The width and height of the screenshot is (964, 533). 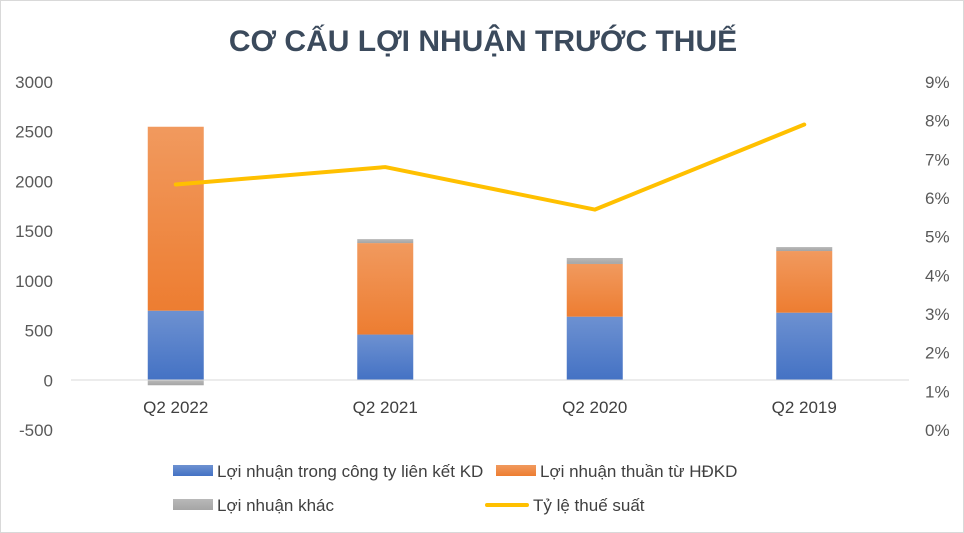 What do you see at coordinates (937, 256) in the screenshot?
I see `y-axis-right: 9% 8% 7% 6% 5% 4% 3% 2% 1% 0%` at bounding box center [937, 256].